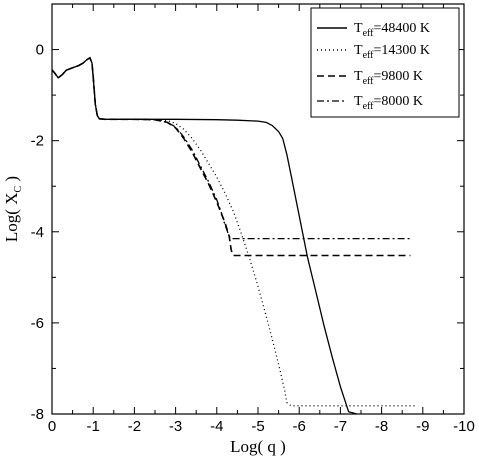  I want to click on y-axis-title-sub: C, so click(18, 189).